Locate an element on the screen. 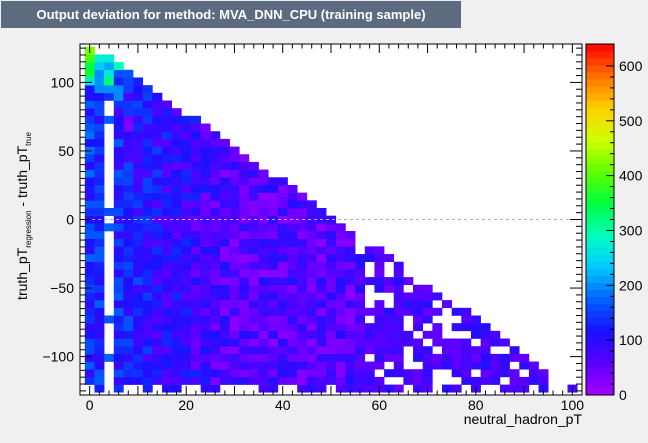  color-scale-tick-label: 500 is located at coordinates (631, 121).